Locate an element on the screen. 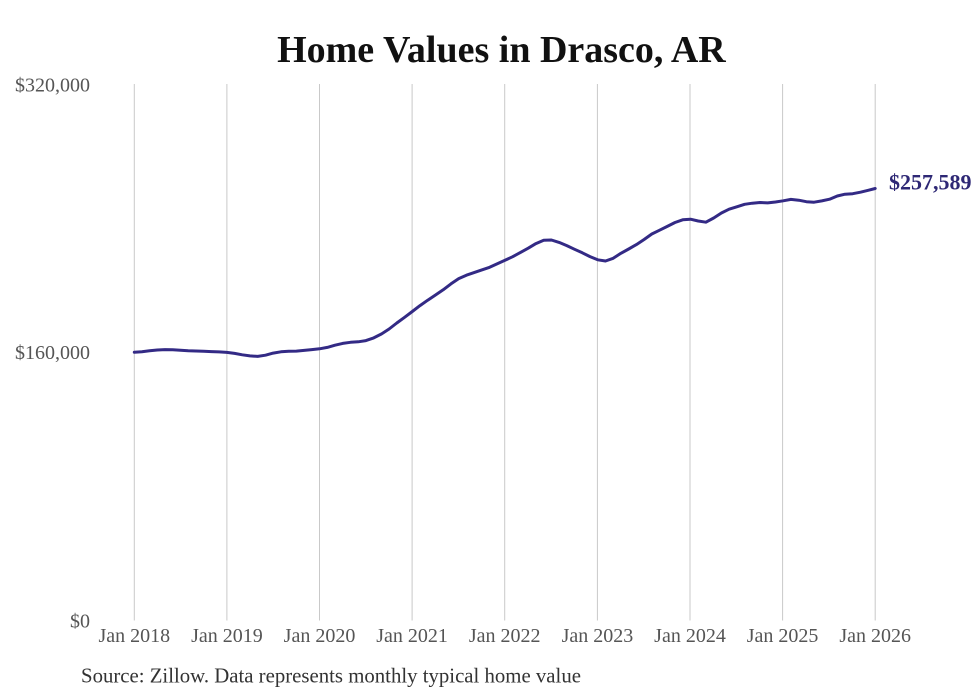  svg-text: Jan 2019 is located at coordinates (227, 636).